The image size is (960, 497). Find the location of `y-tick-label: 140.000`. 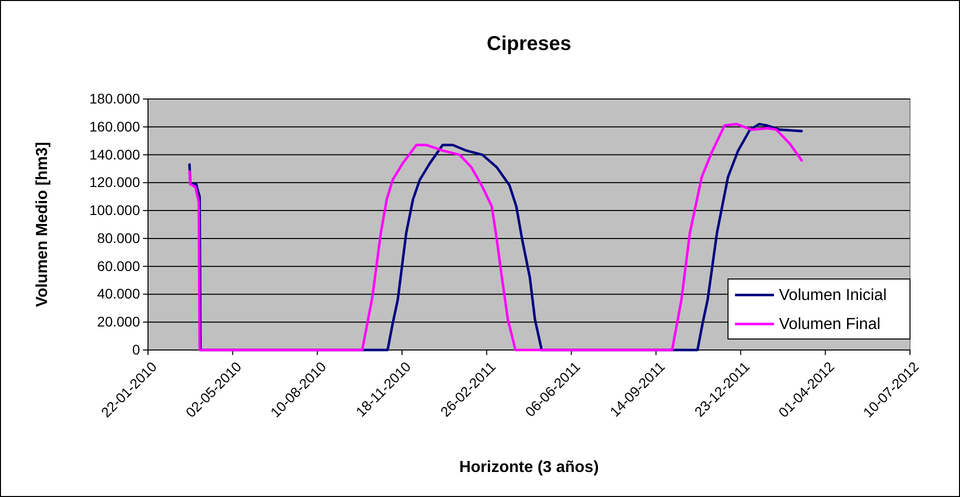

y-tick-label: 140.000 is located at coordinates (114, 154).